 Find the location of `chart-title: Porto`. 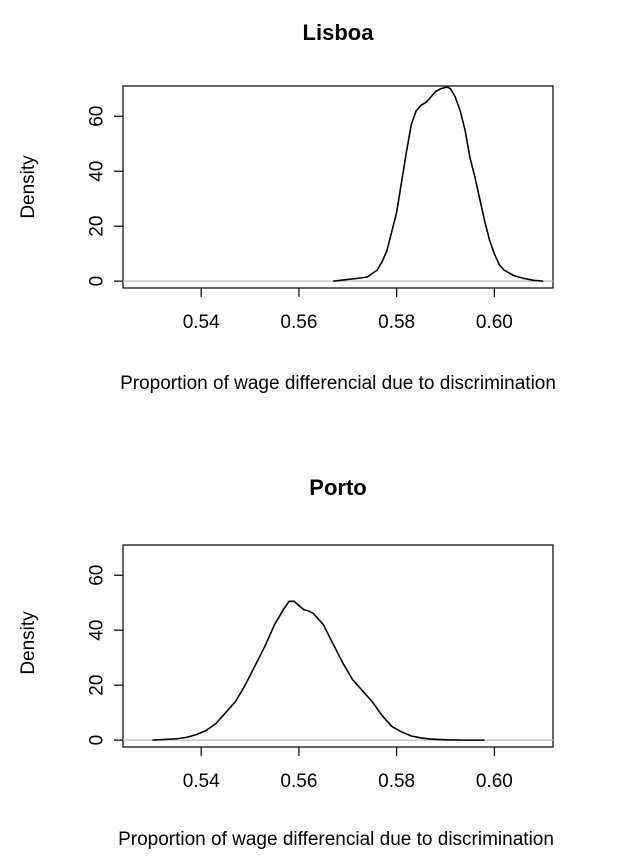

chart-title: Porto is located at coordinates (337, 487).